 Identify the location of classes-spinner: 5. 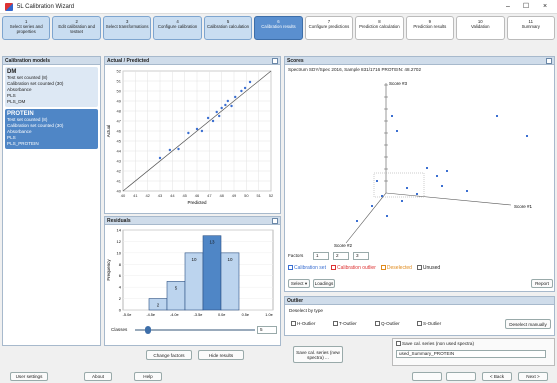
(267, 330).